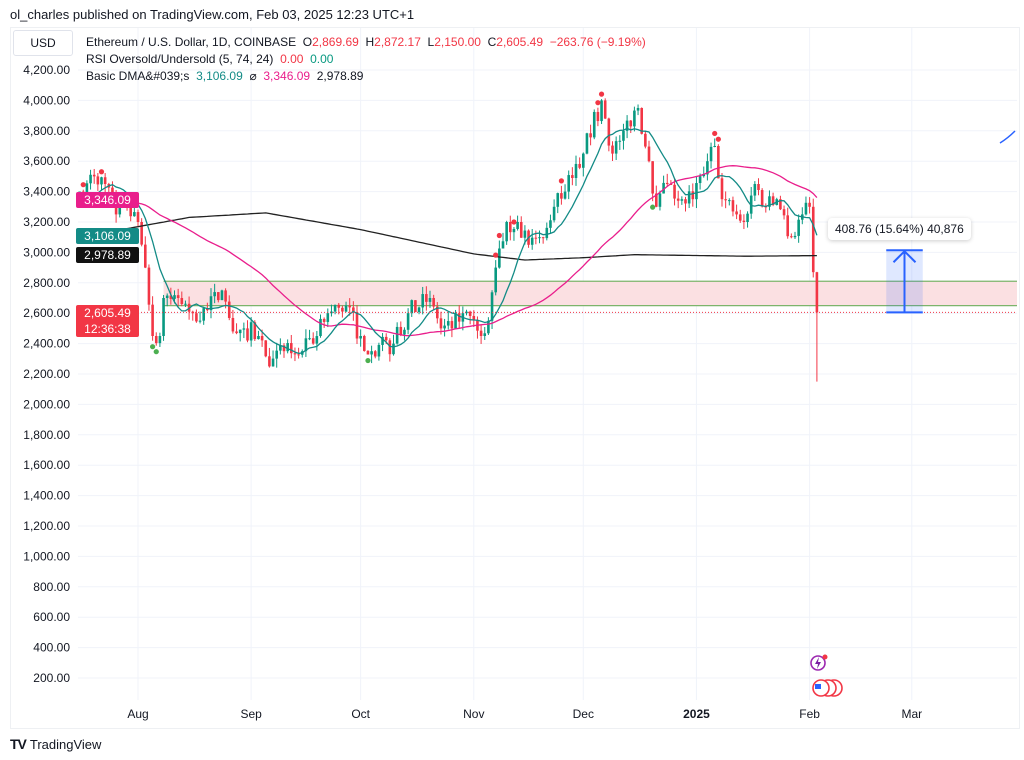 The image size is (1024, 760). What do you see at coordinates (107, 329) in the screenshot?
I see `bar-countdown: 12:36:38` at bounding box center [107, 329].